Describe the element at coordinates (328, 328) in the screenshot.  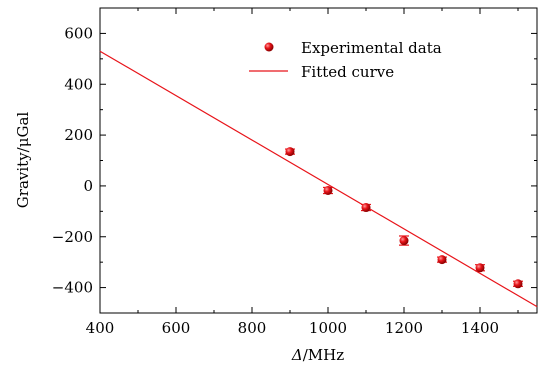
I see `x-tick-label: 1000` at that location.